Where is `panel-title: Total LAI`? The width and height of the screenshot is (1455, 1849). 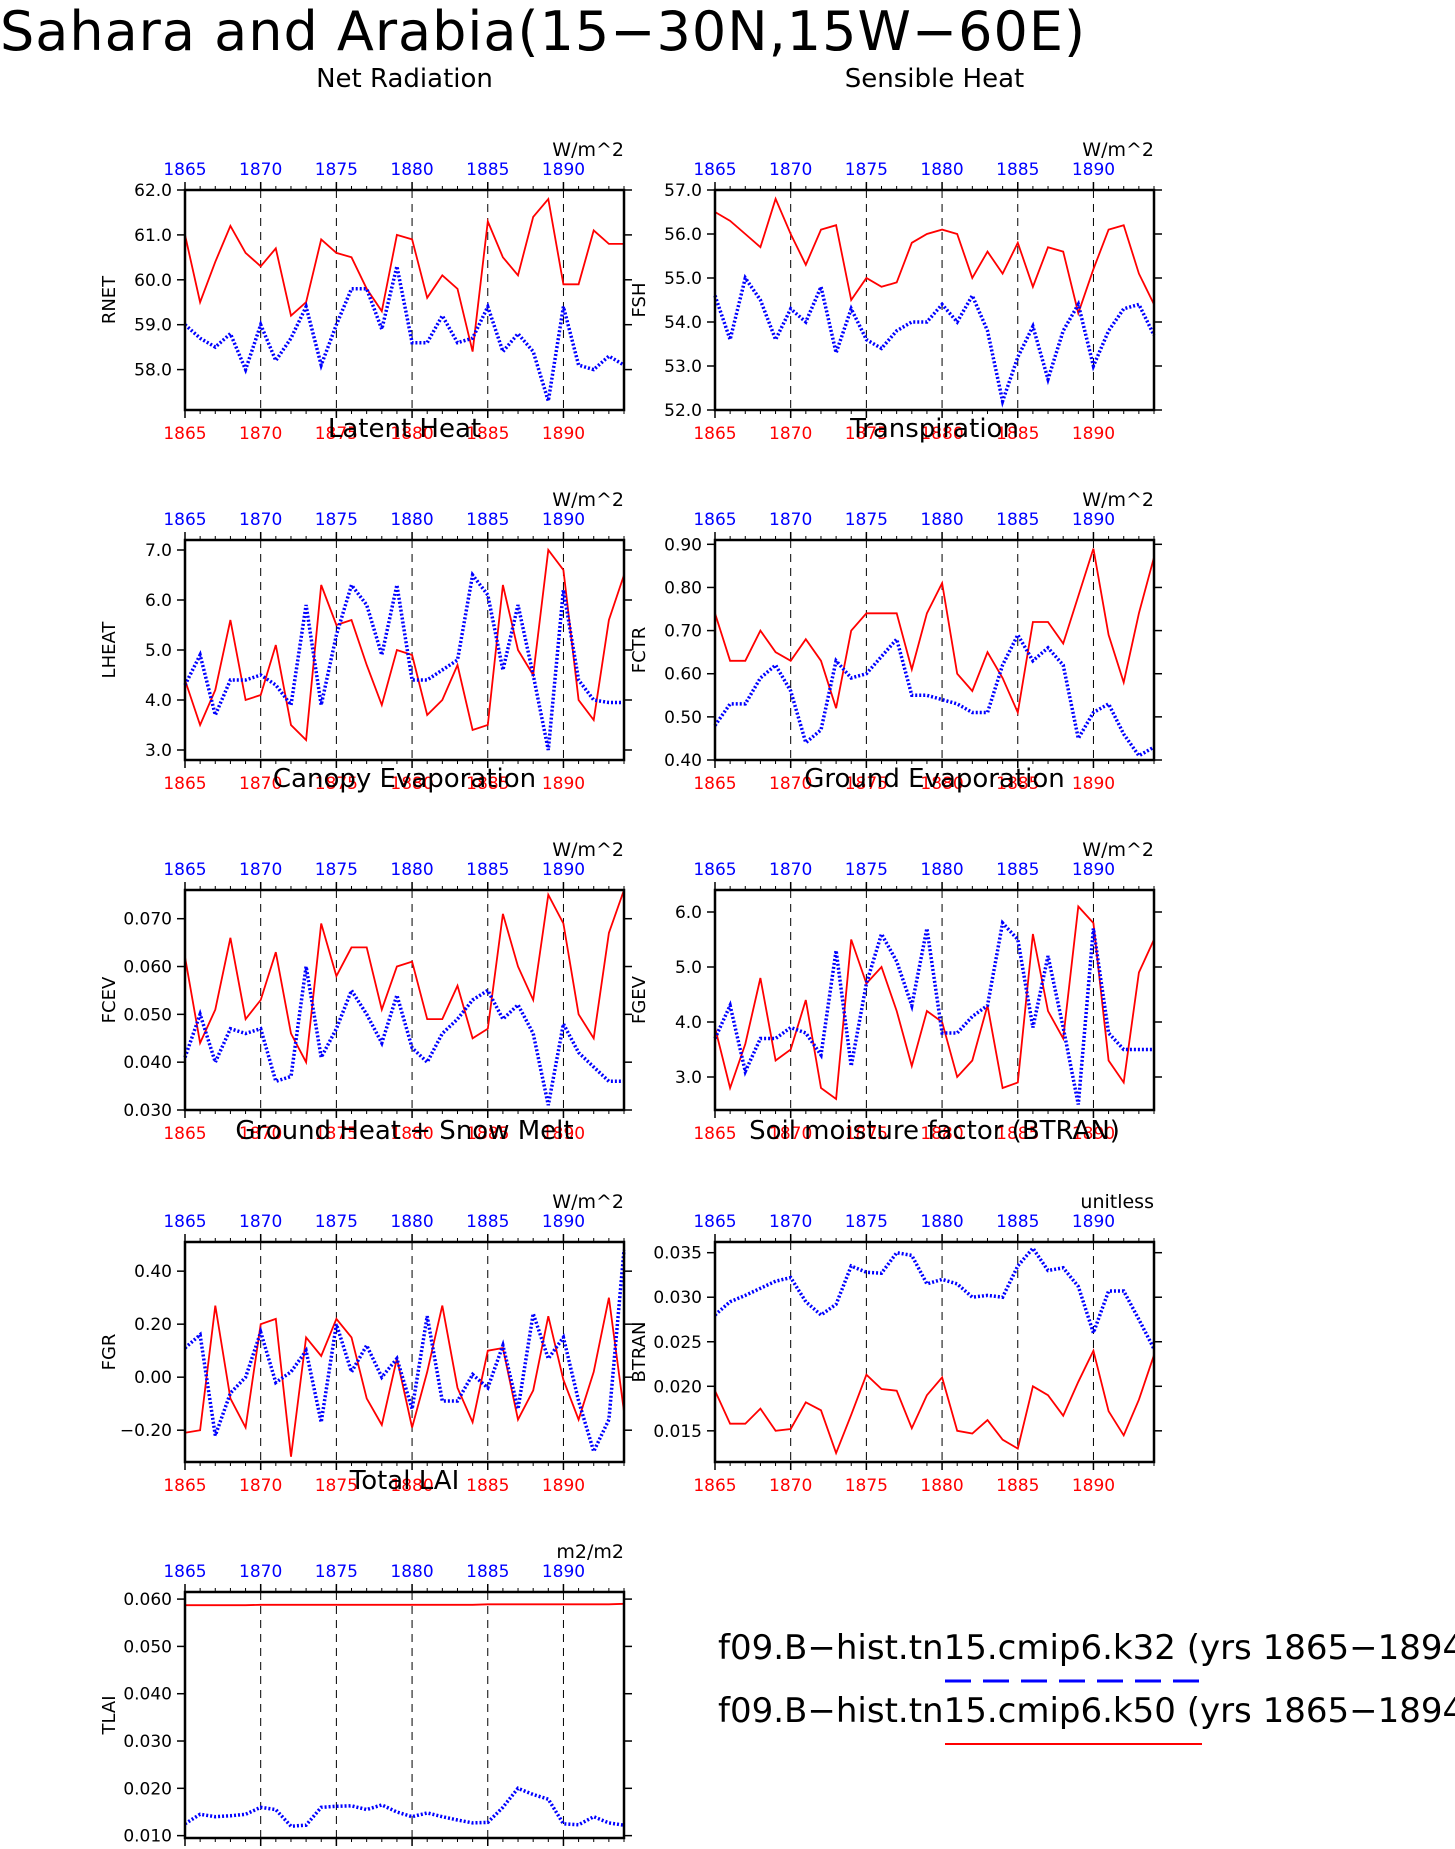
panel-title: Total LAI is located at coordinates (404, 1481).